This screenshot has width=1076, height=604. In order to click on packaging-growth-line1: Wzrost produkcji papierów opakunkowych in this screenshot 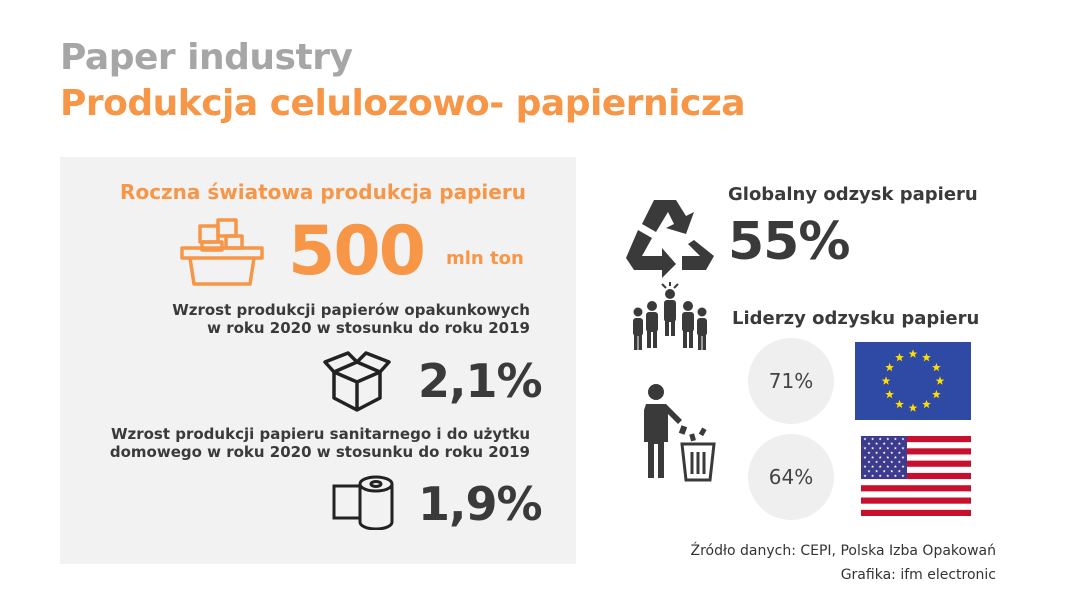, I will do `click(351, 310)`.